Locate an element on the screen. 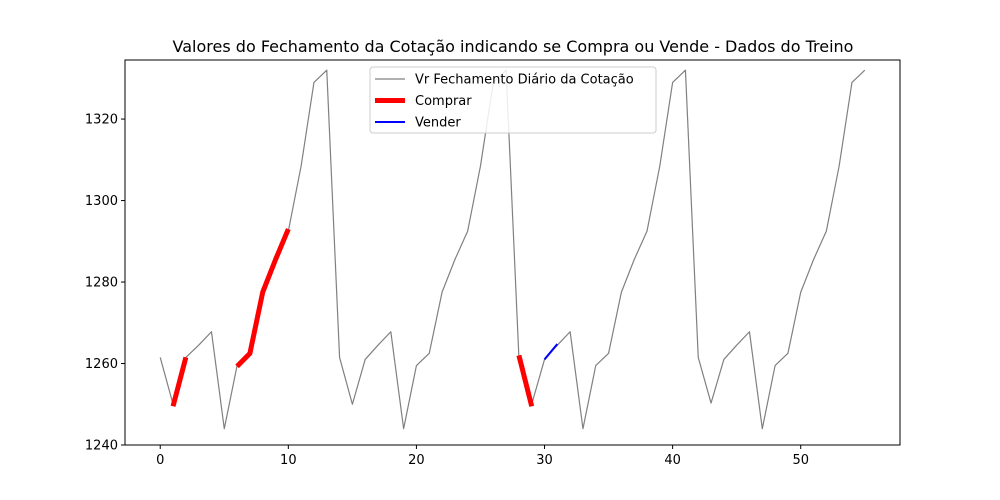 Image resolution: width=1000 pixels, height=500 pixels. x-tick-label-50: 50 is located at coordinates (800, 460).